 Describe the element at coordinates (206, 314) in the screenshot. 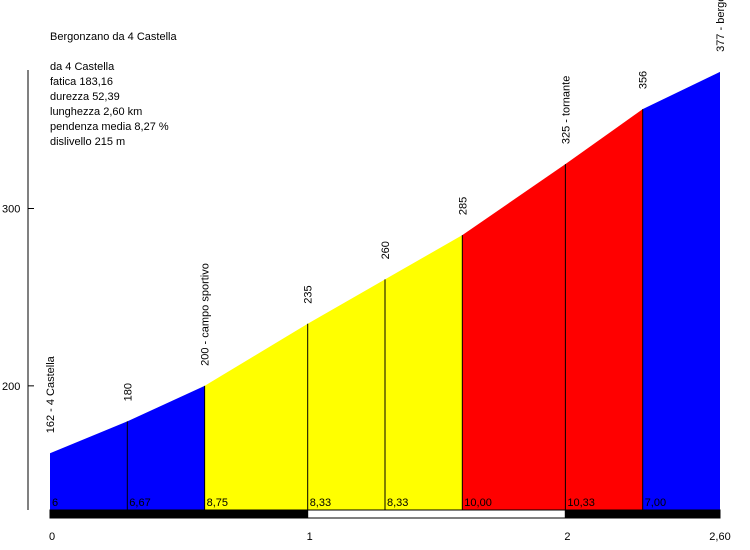

I see `point-elevation-label: 200 - campo sportivo` at that location.